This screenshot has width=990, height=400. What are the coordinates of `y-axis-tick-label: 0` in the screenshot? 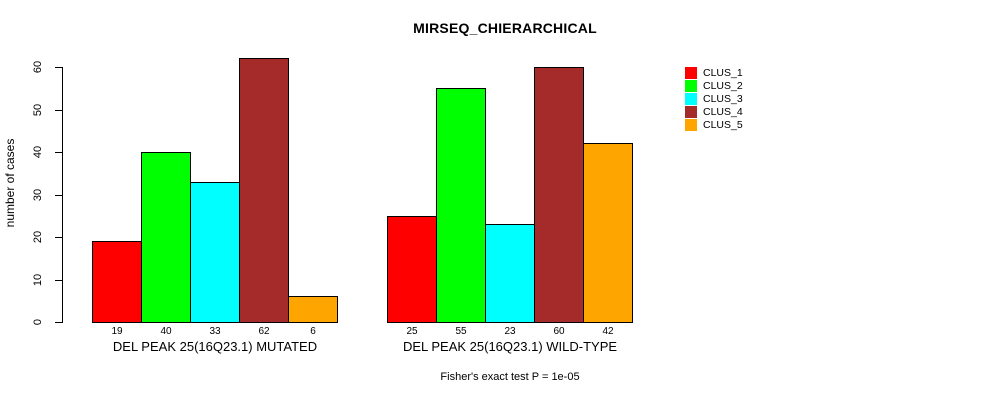 It's located at (38, 322).